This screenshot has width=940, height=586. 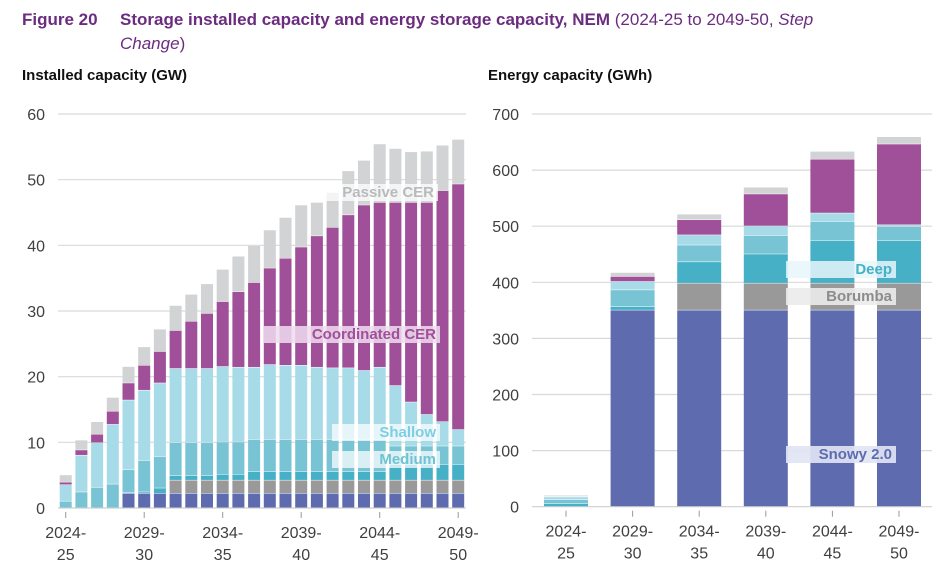 I want to click on y-tick-label: 0, so click(x=40, y=509).